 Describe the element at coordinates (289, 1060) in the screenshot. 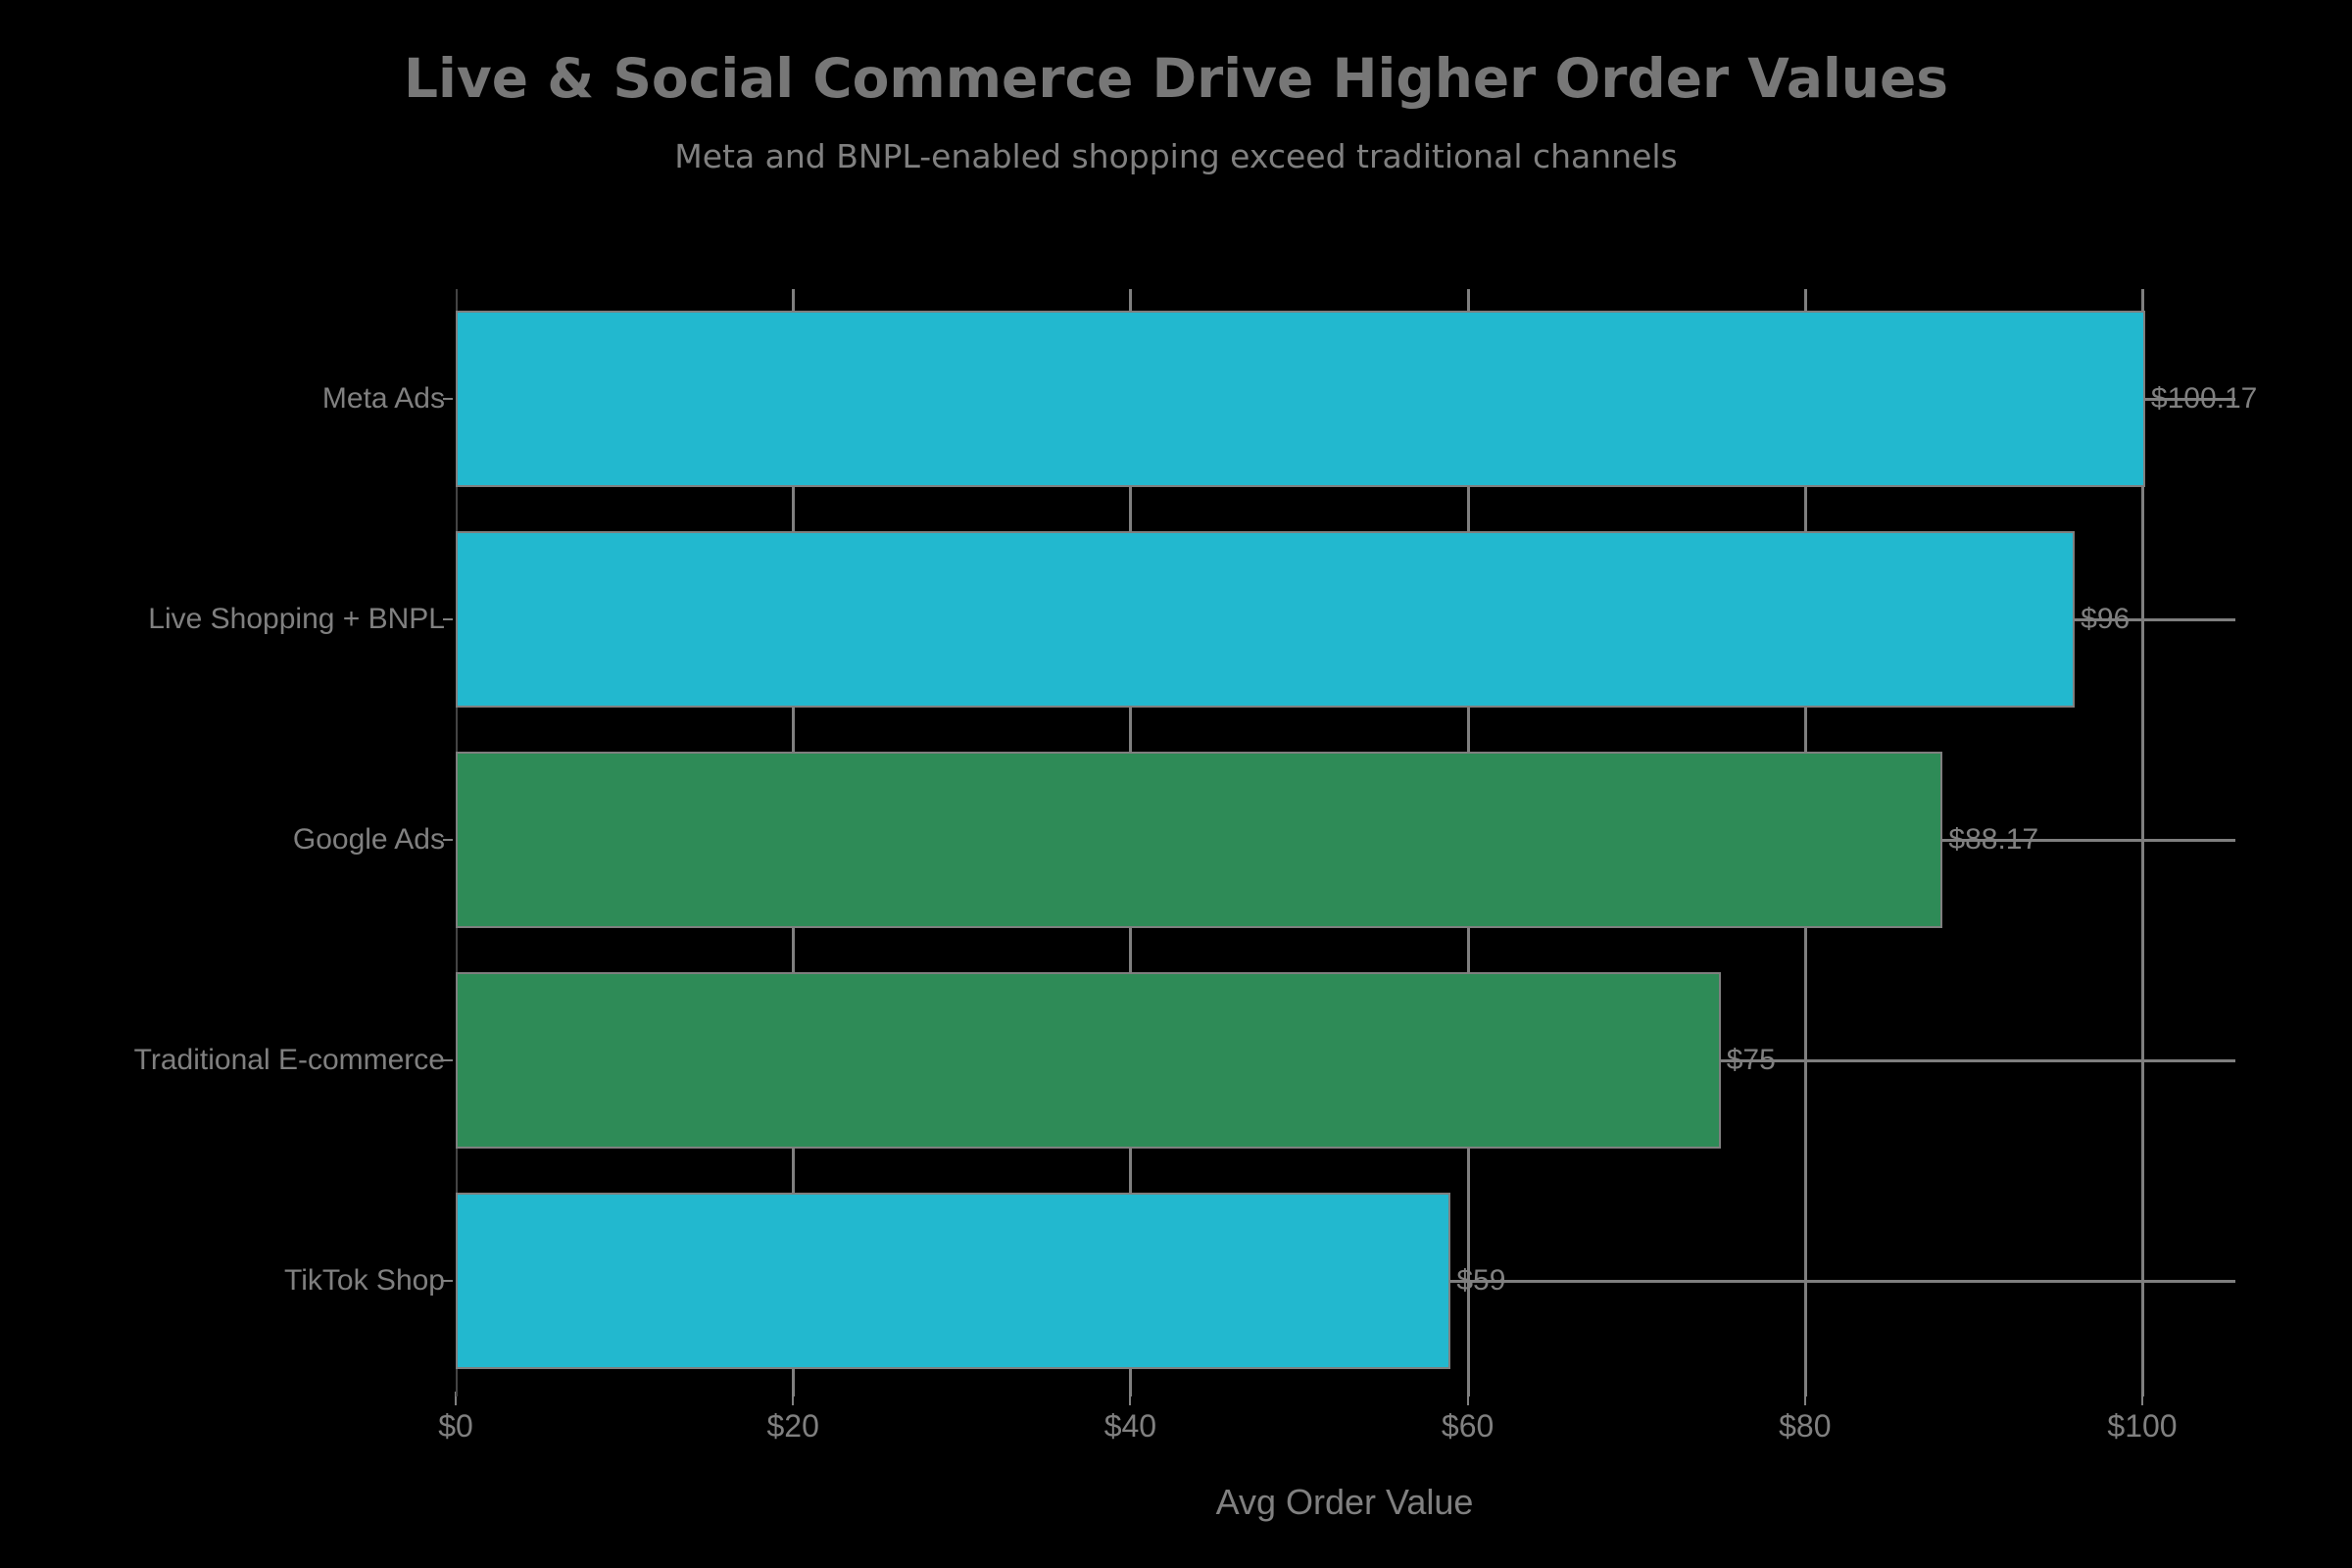

I see `y-tick-label: Traditional E-commerce` at that location.